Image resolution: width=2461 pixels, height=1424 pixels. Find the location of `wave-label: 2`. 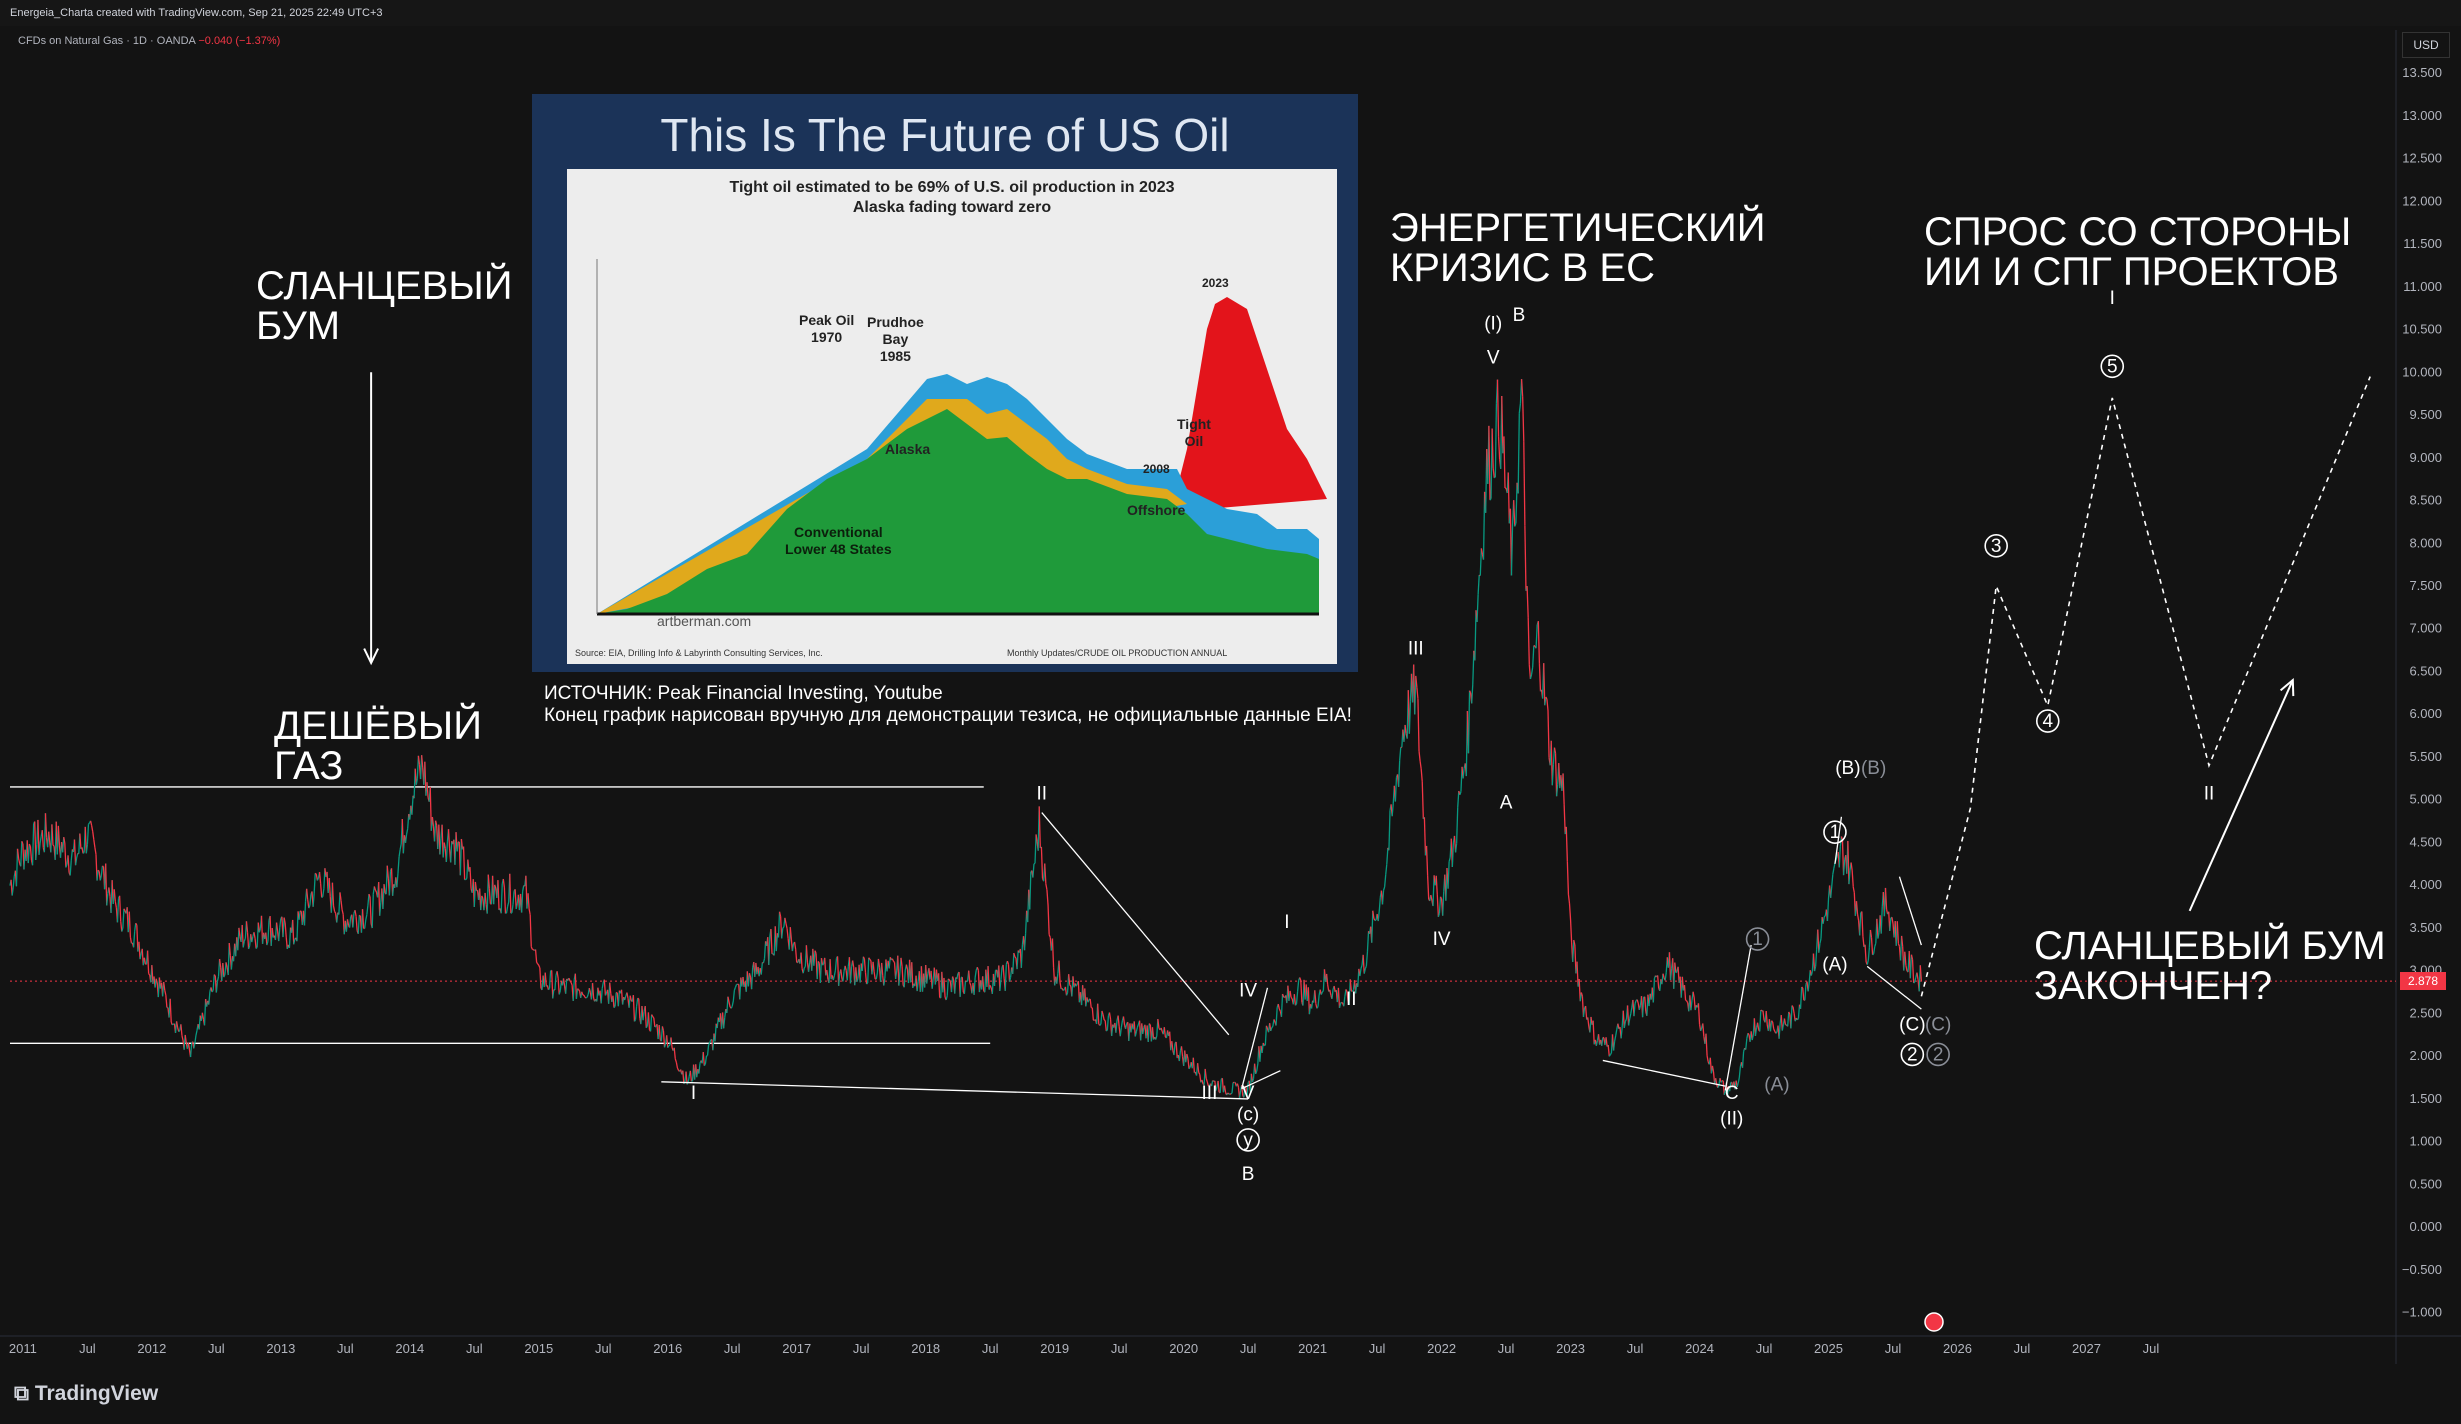

wave-label: 2 is located at coordinates (1938, 1054).